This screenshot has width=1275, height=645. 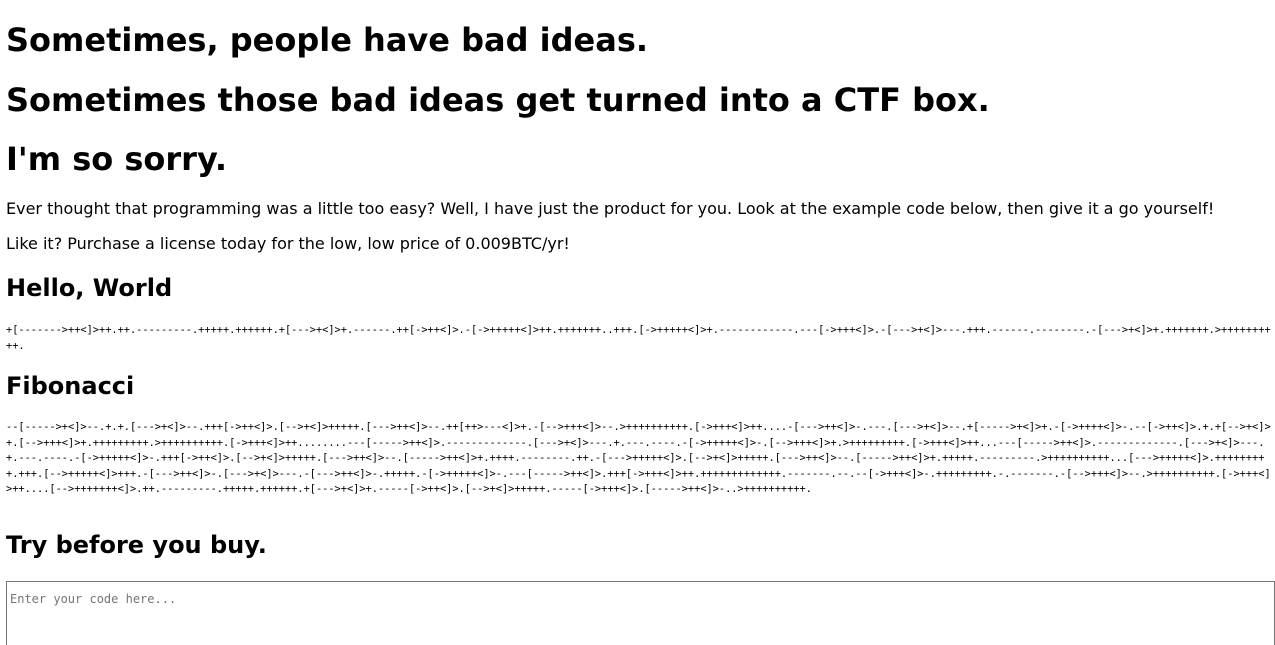 I want to click on headline-bad-ideas: Sometimes, people have bad ideas., so click(x=327, y=40).